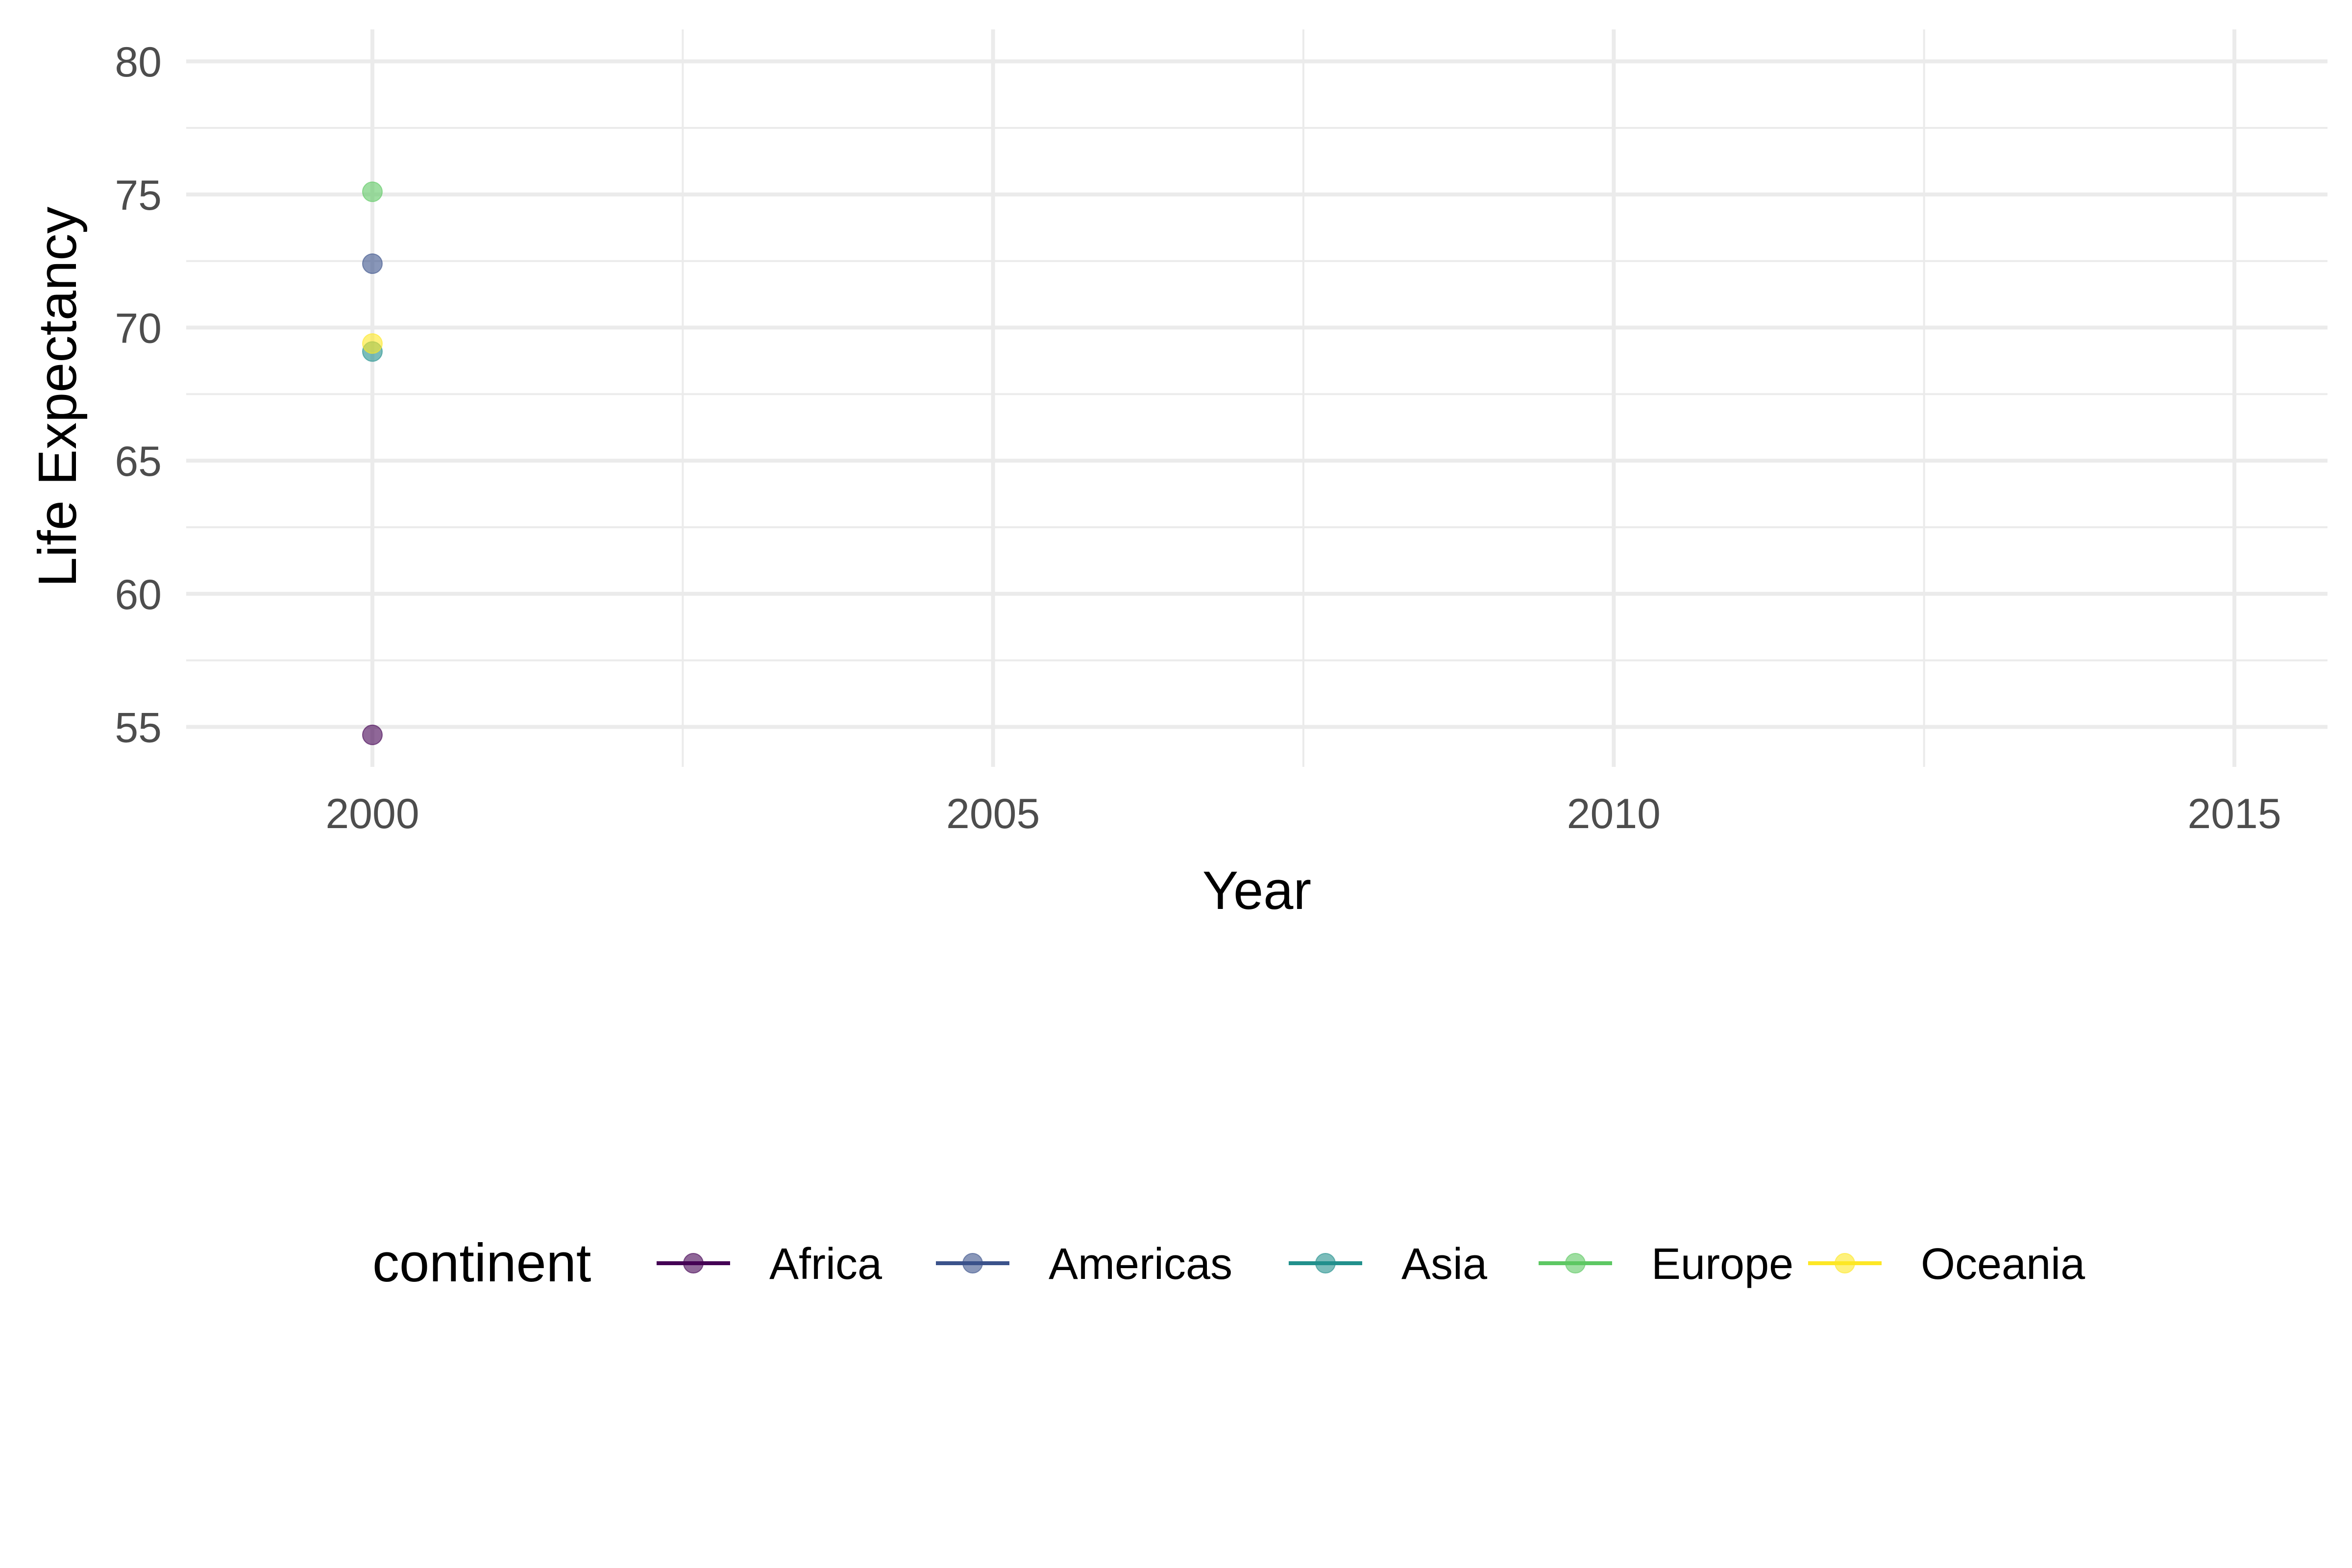 Image resolution: width=2352 pixels, height=1568 pixels. Describe the element at coordinates (2234, 813) in the screenshot. I see `x-tick-label: 2015` at that location.